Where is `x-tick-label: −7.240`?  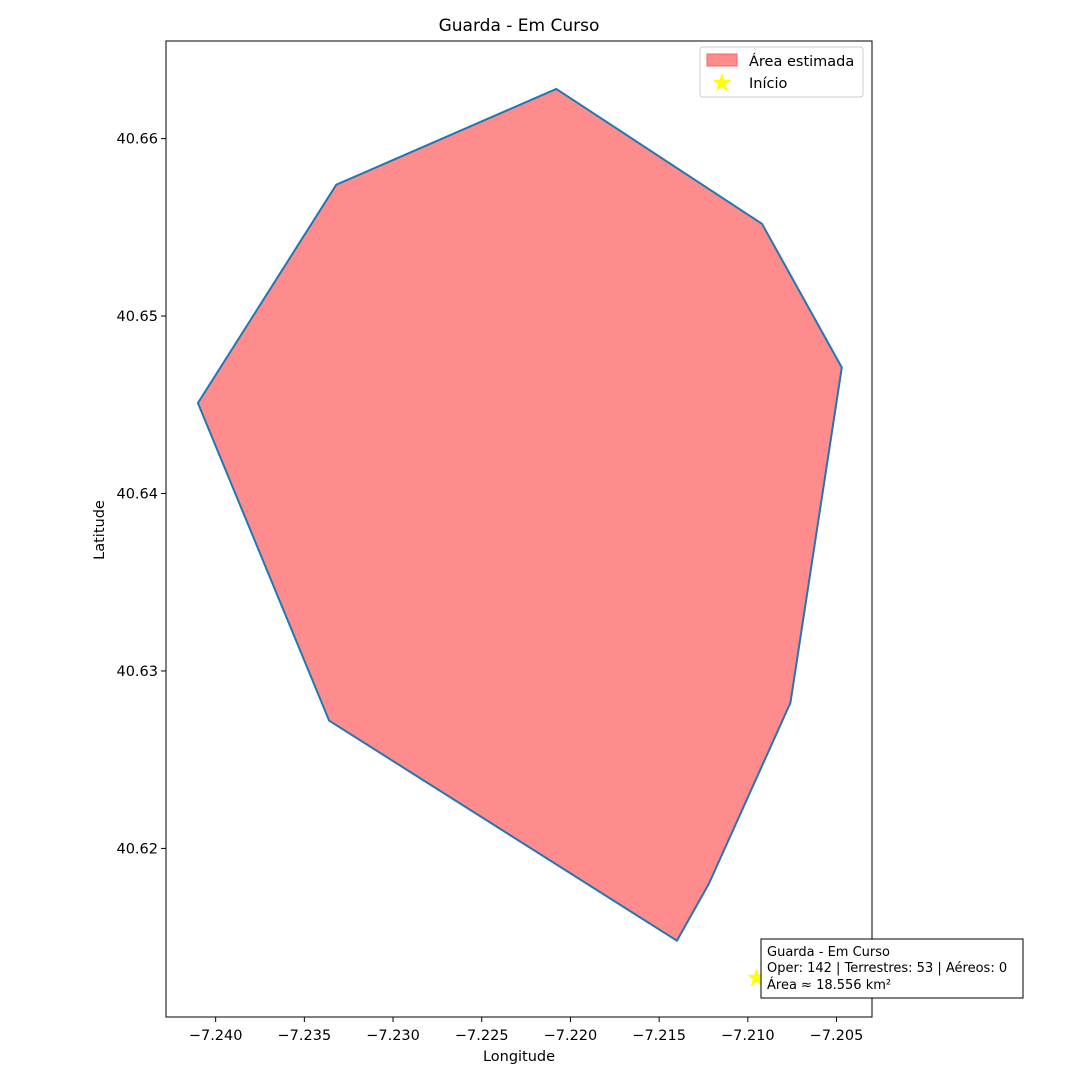 x-tick-label: −7.240 is located at coordinates (216, 1036).